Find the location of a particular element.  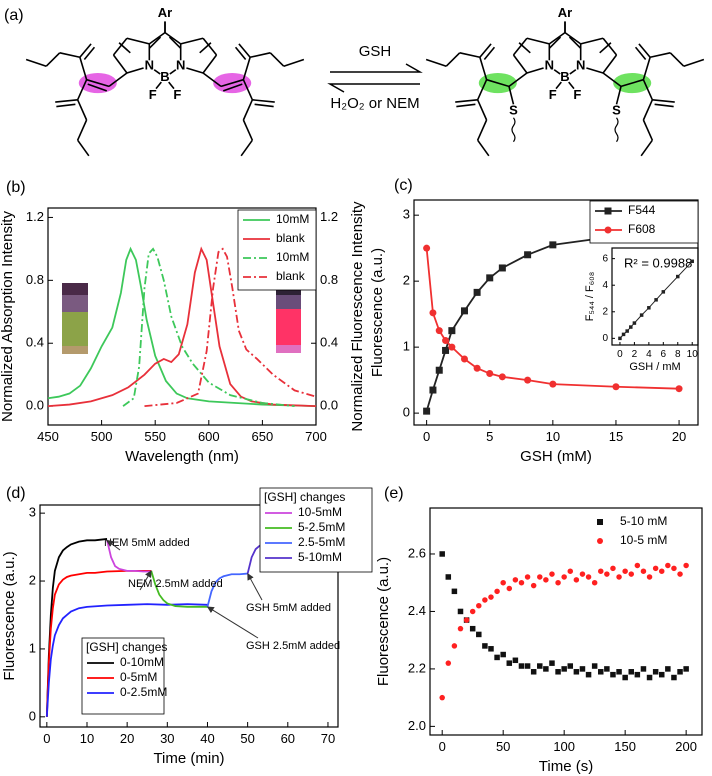

x-tick-label: 600 is located at coordinates (209, 436).